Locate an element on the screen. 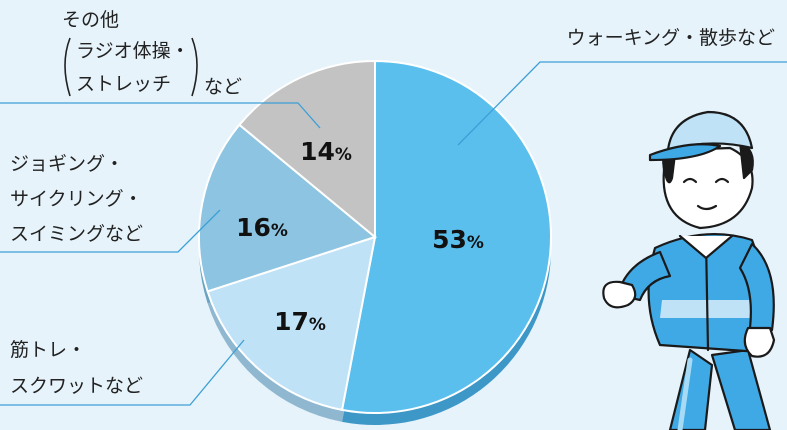 The width and height of the screenshot is (787, 430). slice-label-line: ストレッチ is located at coordinates (123, 84).